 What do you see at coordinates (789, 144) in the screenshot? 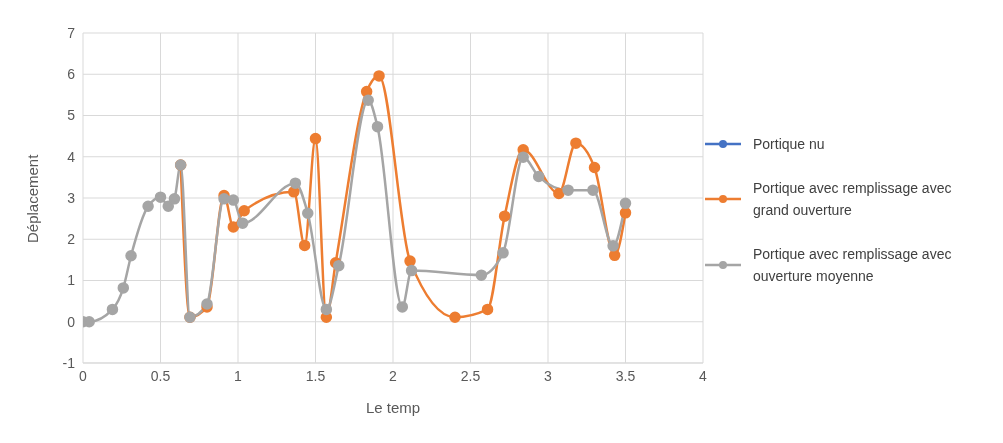
I see `legend-label: Portique nu` at bounding box center [789, 144].